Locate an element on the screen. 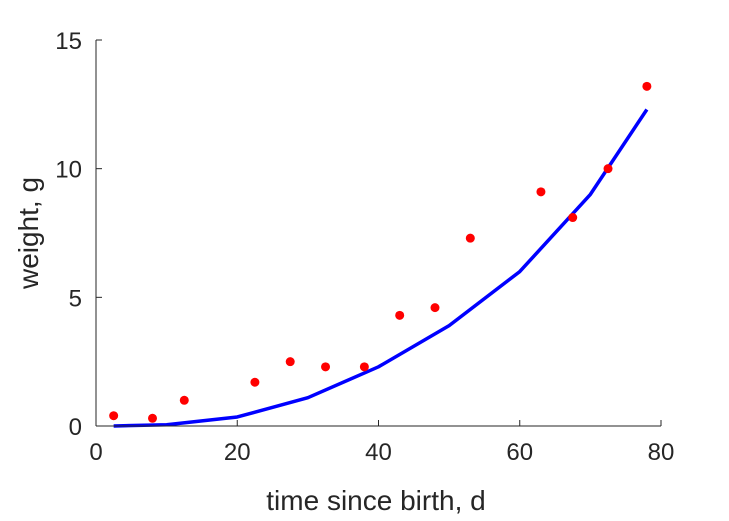 The height and width of the screenshot is (521, 729). x-tick-label: 80 is located at coordinates (661, 452).